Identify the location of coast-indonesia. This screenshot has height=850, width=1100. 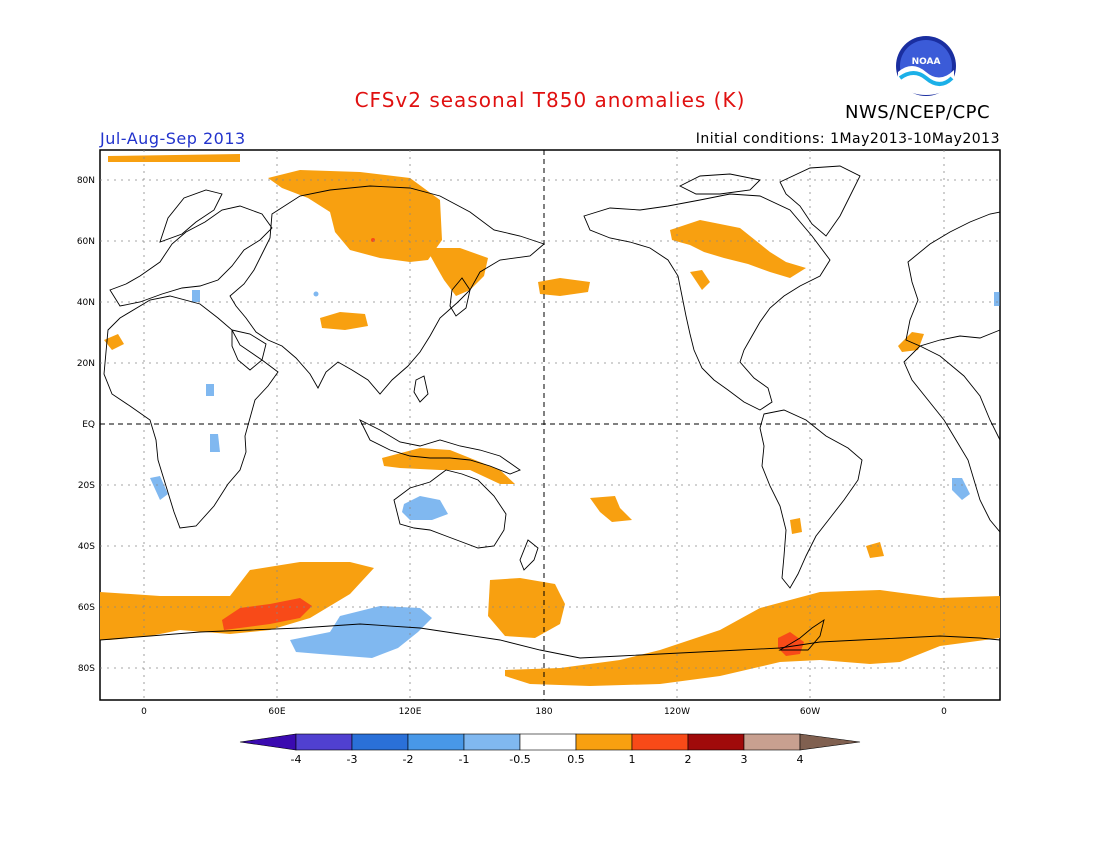
(439, 446).